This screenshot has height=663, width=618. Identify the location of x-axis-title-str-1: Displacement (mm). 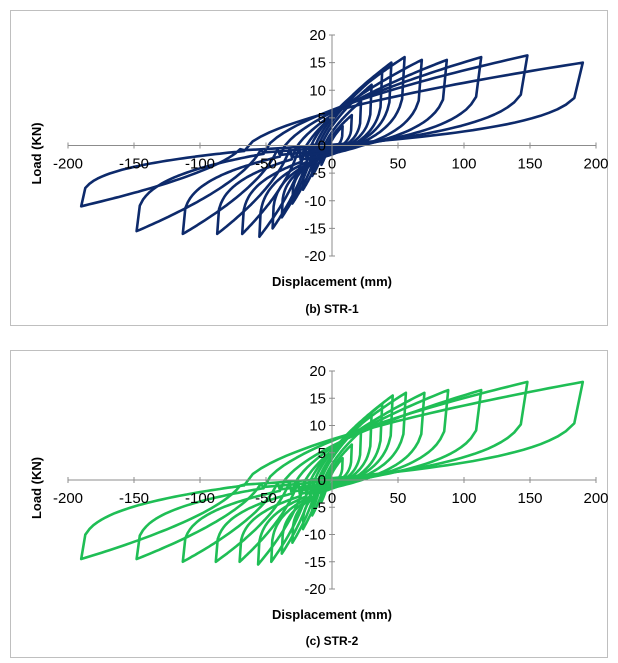
(332, 281).